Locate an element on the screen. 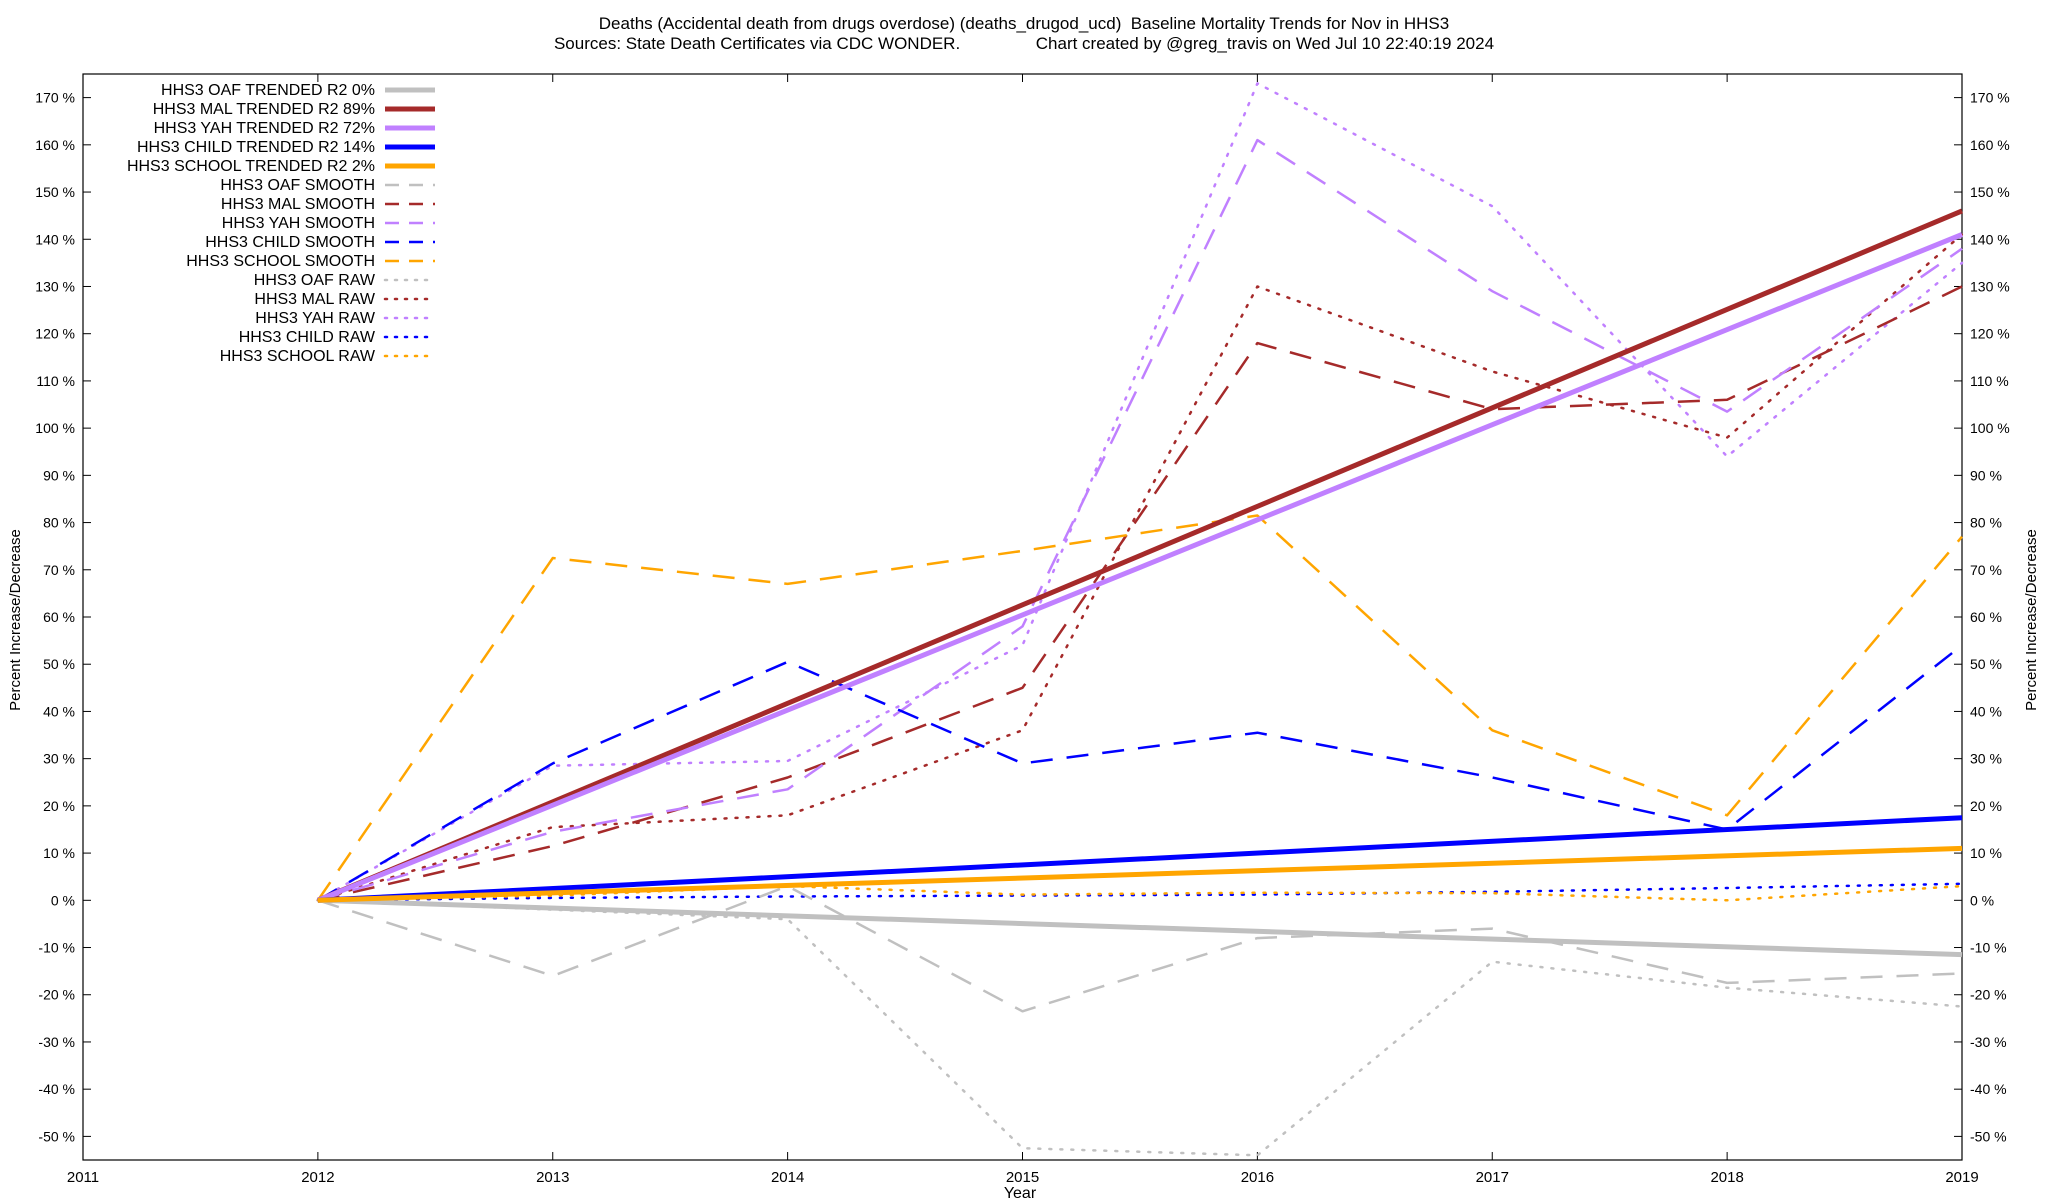  y-tick-label: 70 % is located at coordinates (59, 570).